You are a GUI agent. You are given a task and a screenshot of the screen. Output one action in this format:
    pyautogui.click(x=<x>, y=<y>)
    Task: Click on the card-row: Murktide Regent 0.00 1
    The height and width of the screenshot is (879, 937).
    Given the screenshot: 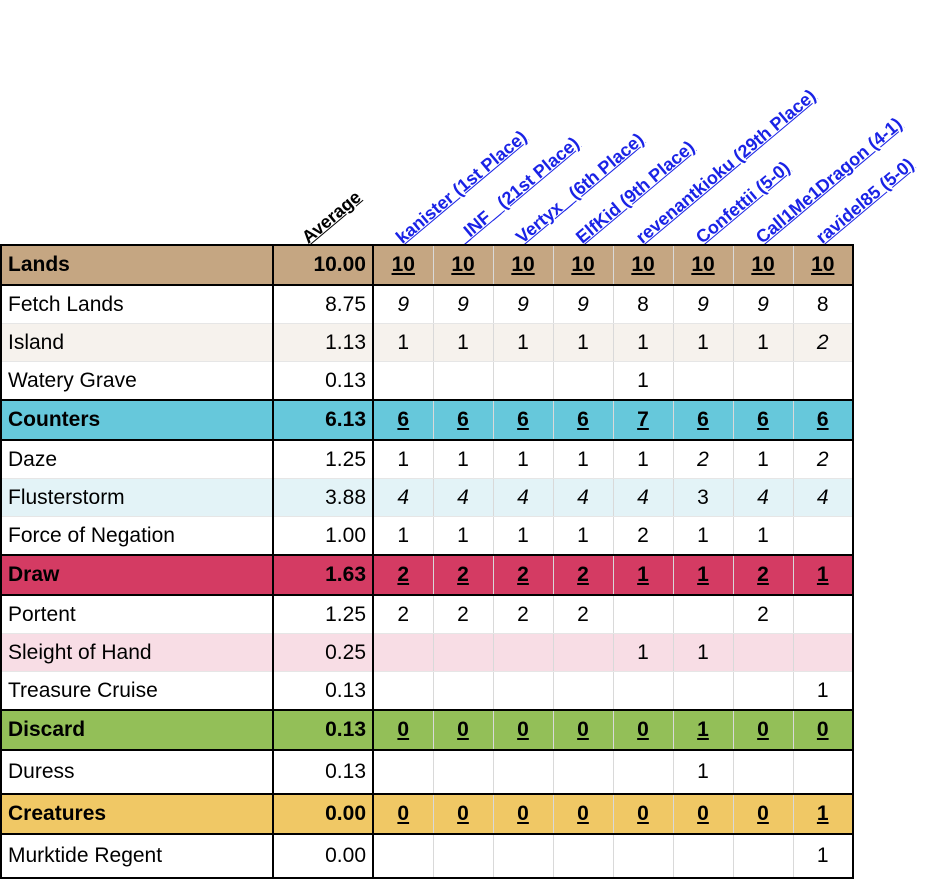 What is the action you would take?
    pyautogui.click(x=427, y=856)
    